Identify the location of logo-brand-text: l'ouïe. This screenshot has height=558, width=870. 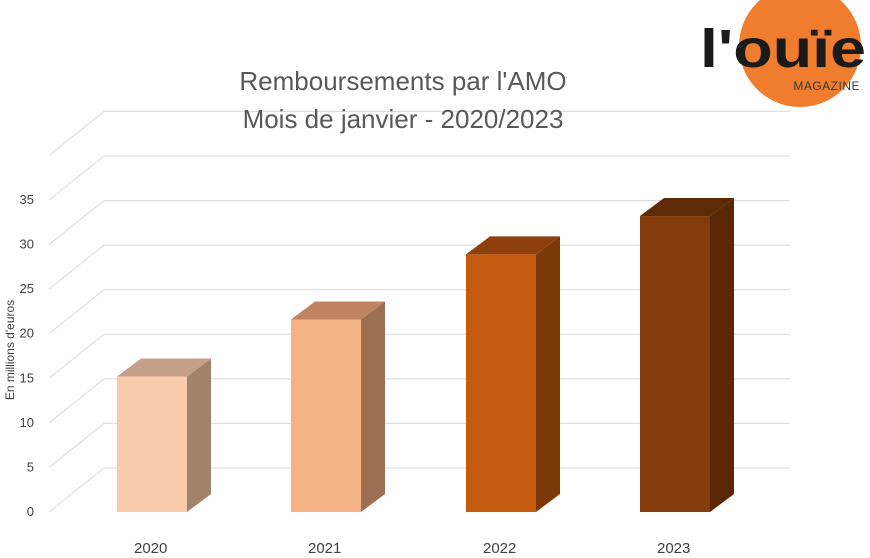
(783, 49).